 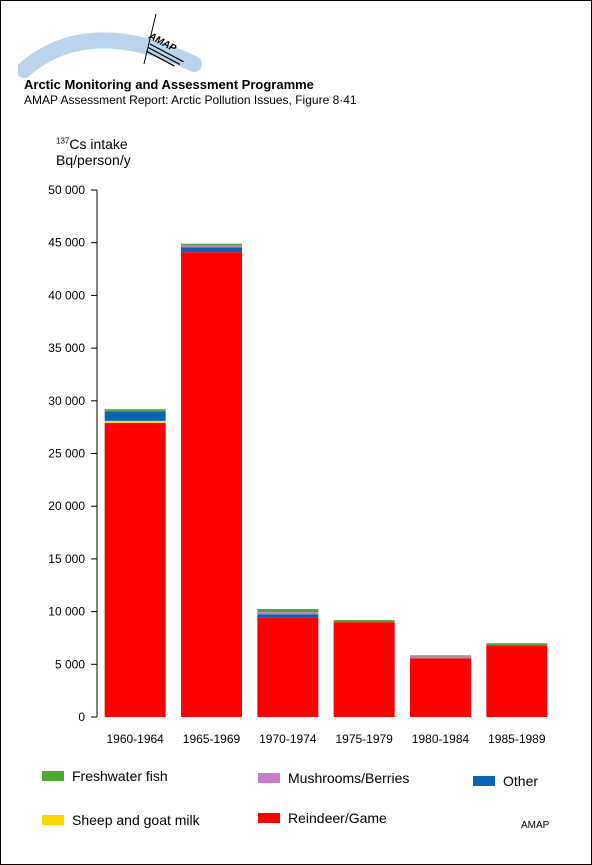 I want to click on legend-label: Freshwater fish, so click(x=120, y=776).